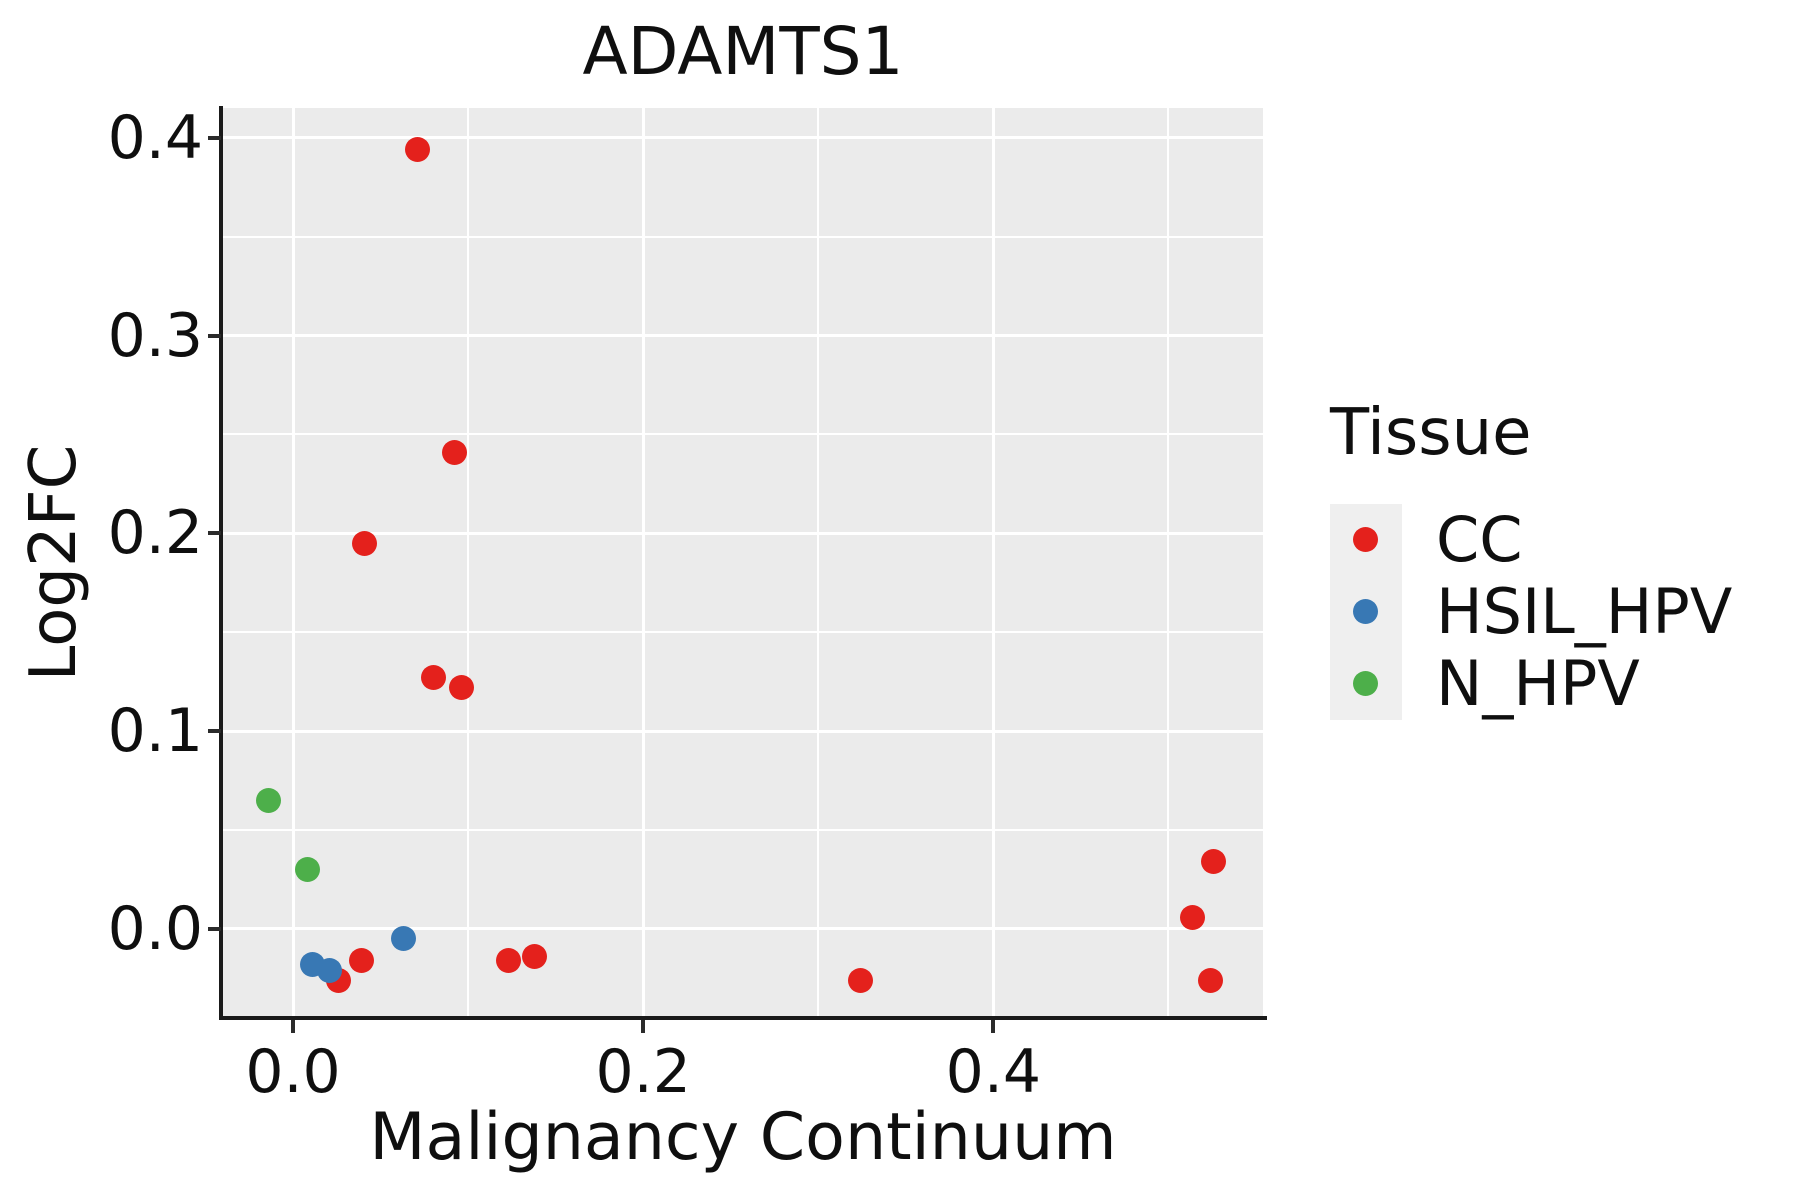 This screenshot has height=1200, width=1800. I want to click on x-tick-label: 0.0, so click(293, 1072).